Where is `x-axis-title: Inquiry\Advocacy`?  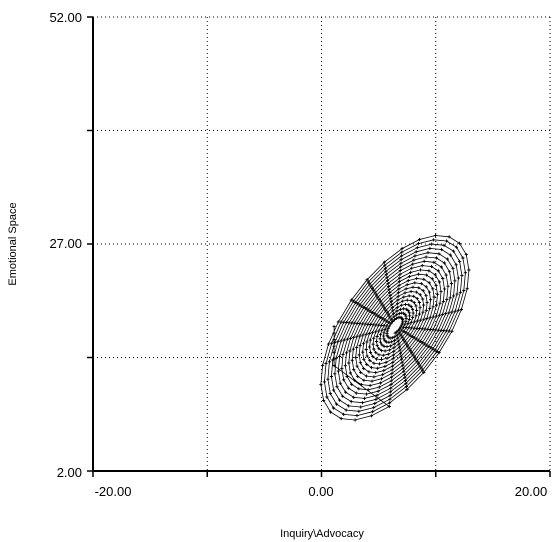 x-axis-title: Inquiry\Advocacy is located at coordinates (322, 534).